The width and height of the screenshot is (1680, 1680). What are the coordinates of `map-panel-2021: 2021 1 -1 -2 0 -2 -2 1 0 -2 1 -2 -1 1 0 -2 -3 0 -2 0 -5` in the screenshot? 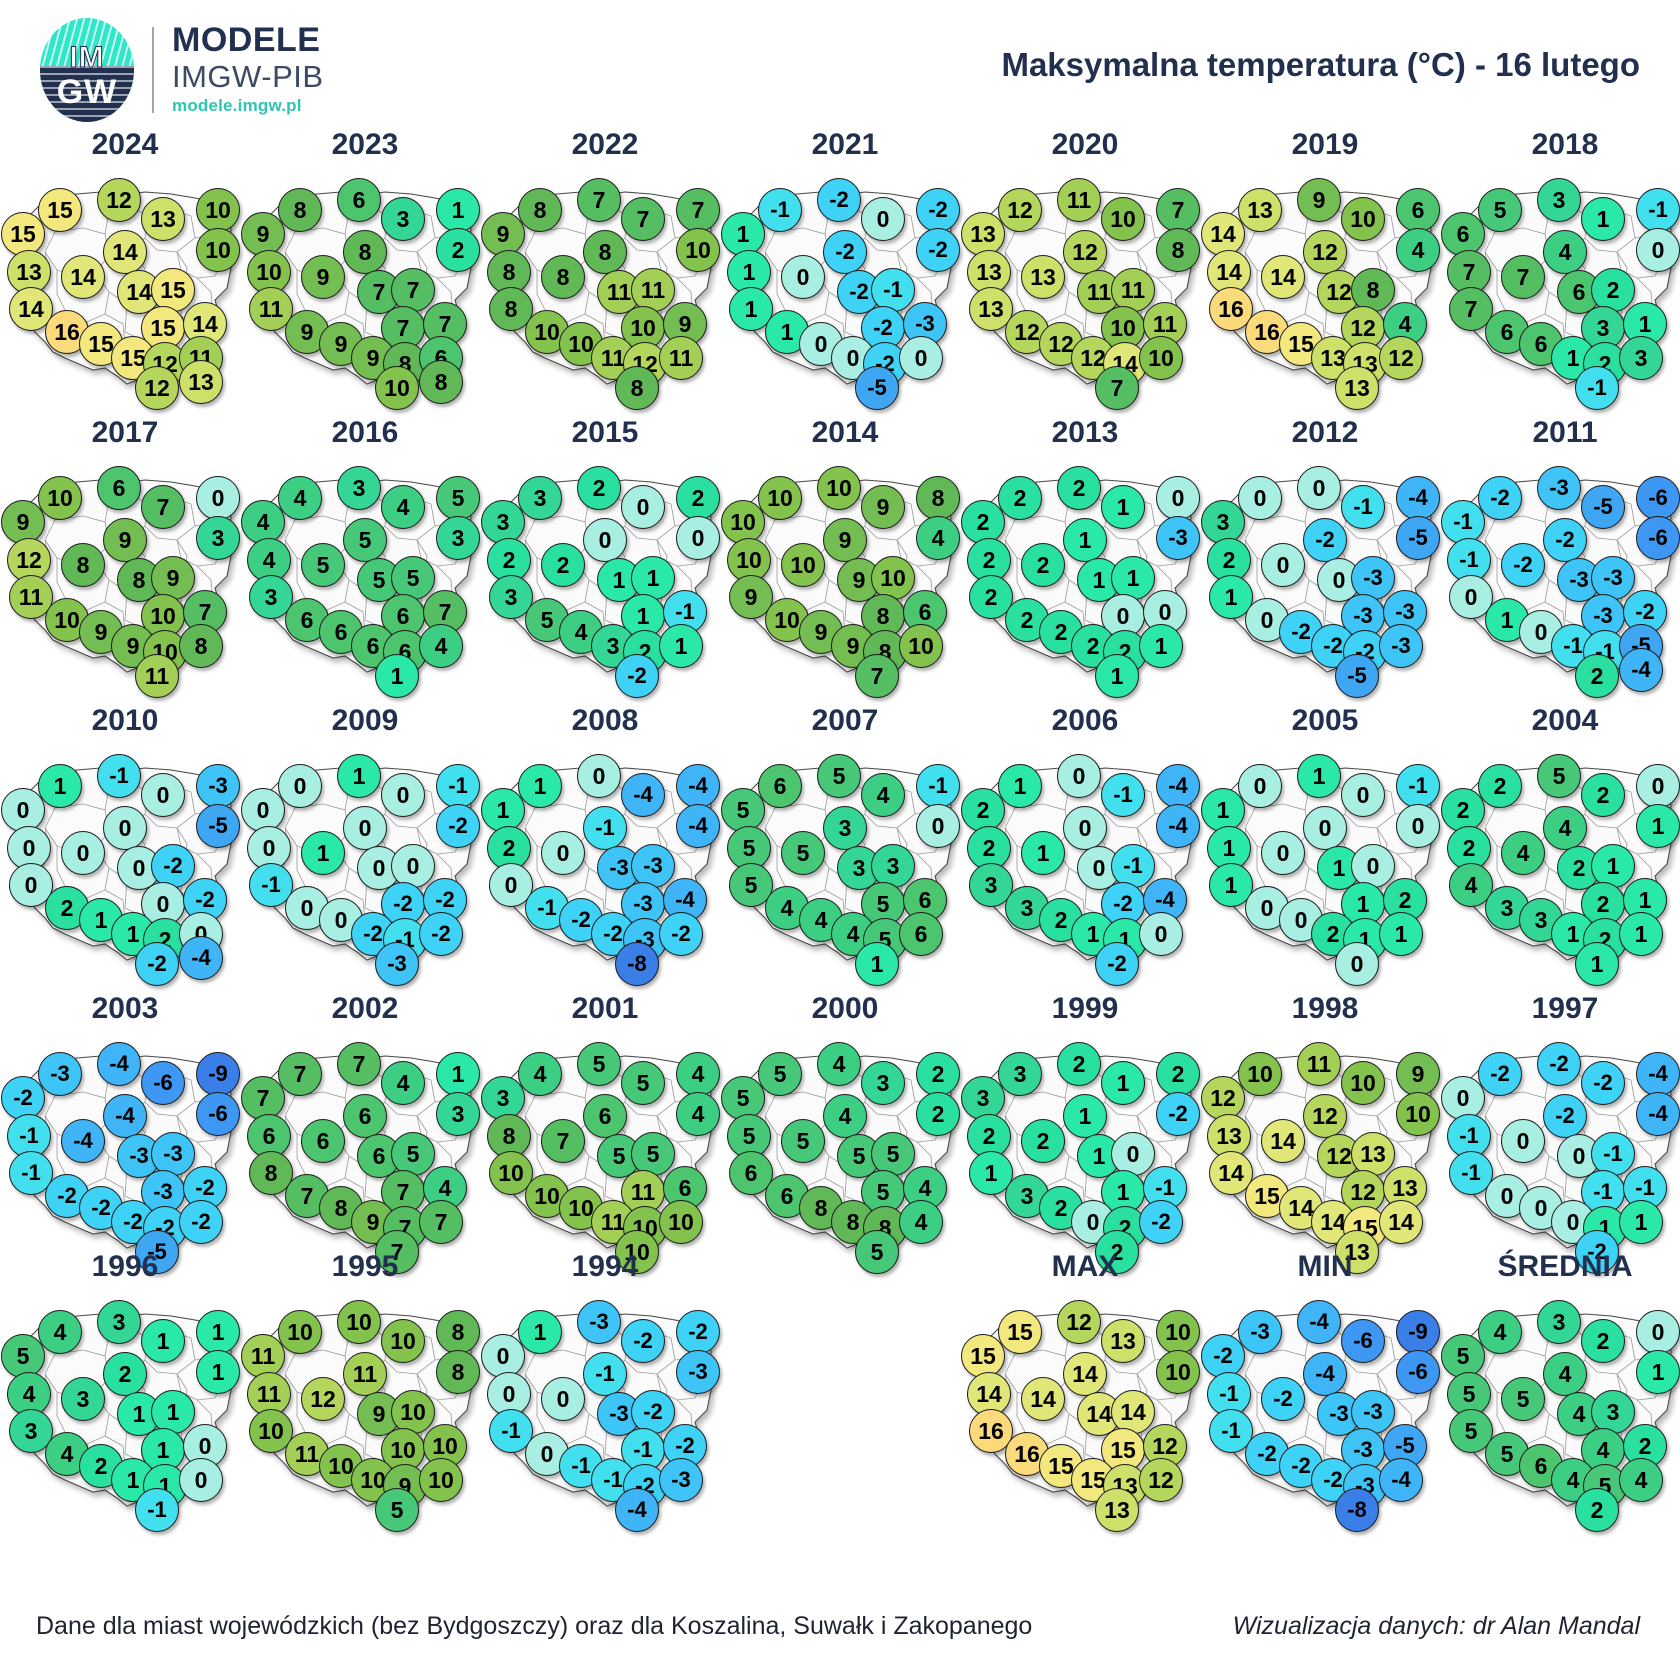 It's located at (843, 270).